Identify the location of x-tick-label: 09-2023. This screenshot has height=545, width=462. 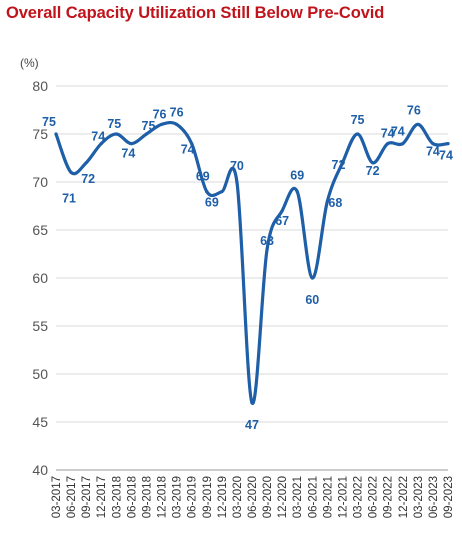
(449, 497).